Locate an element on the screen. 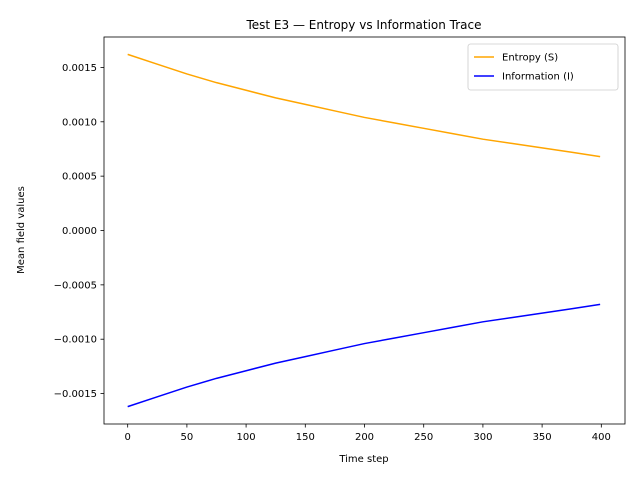  chart-title: Test E3 — Entropy vs Information Trace is located at coordinates (363, 25).